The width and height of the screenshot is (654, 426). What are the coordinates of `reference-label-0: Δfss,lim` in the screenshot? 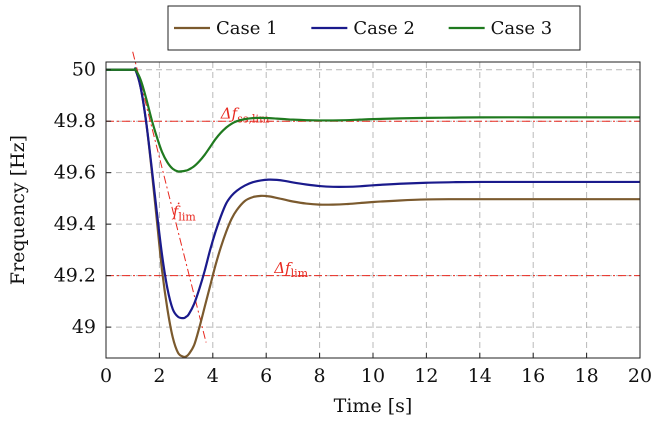 It's located at (245, 115).